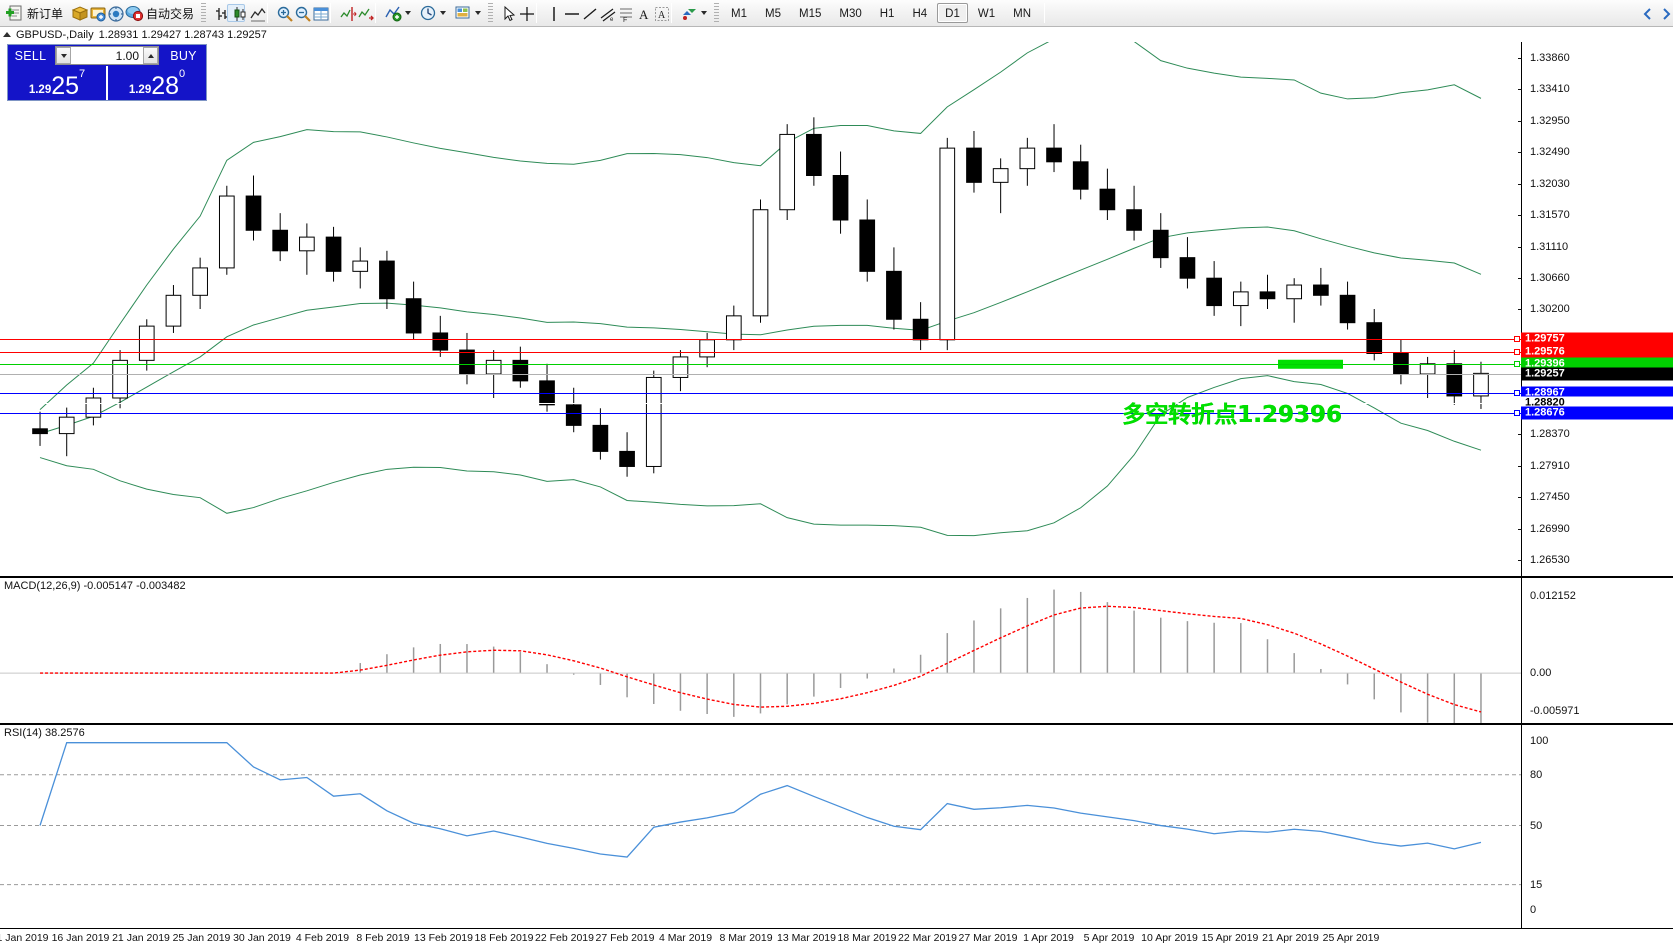 Image resolution: width=1673 pixels, height=947 pixels. I want to click on macd-axis-tick-label: 0.012152, so click(1553, 596).